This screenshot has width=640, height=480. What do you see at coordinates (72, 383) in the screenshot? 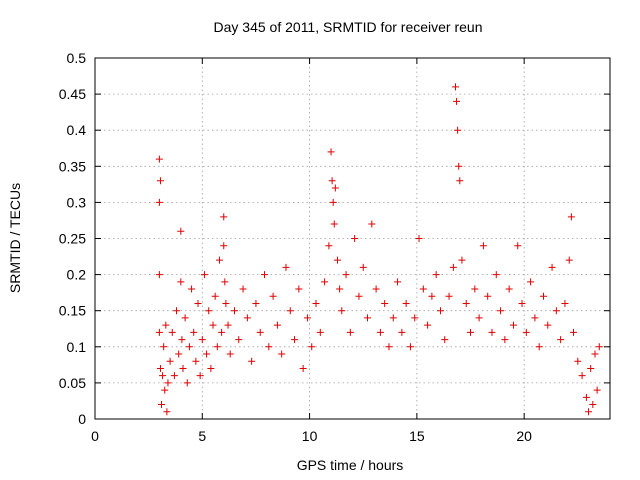
I see `y-tick-label: 0.05` at bounding box center [72, 383].